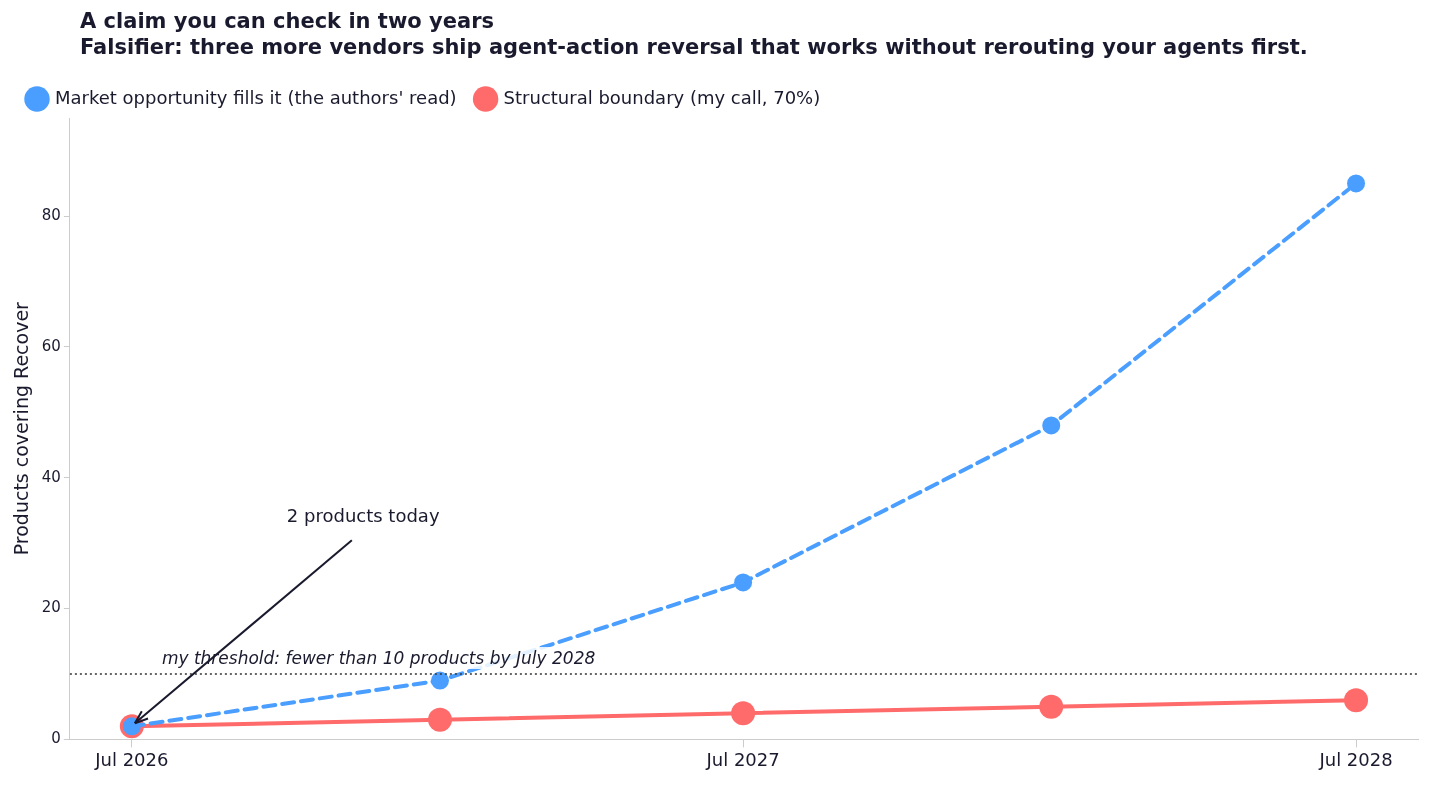  Describe the element at coordinates (51, 607) in the screenshot. I see `y-tick-label: 20` at that location.